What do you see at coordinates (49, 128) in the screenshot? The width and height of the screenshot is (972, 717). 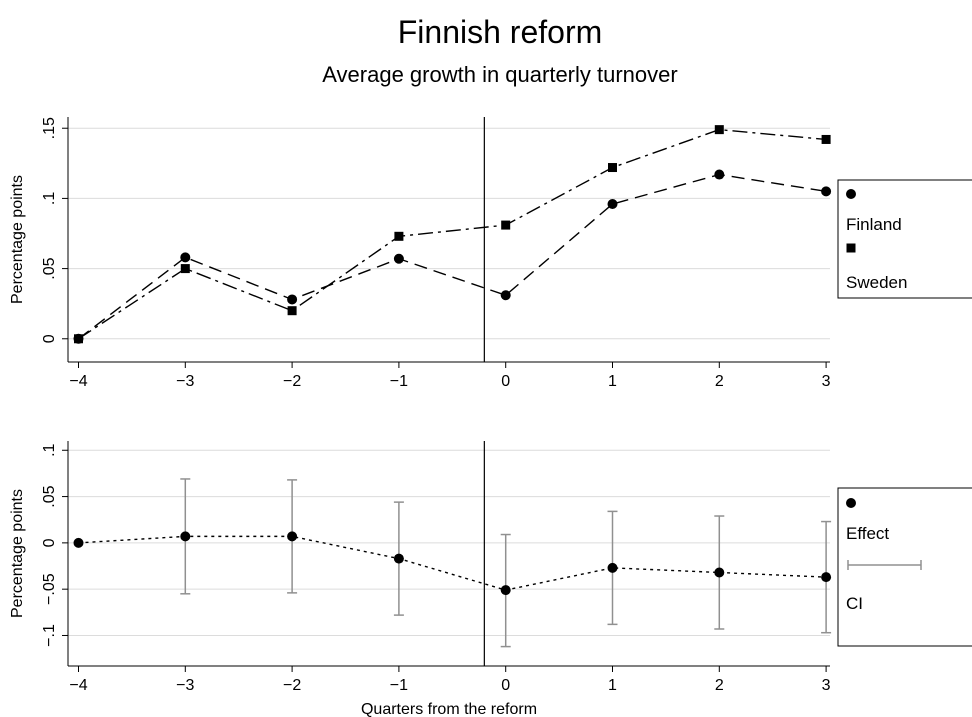 I see `y-tick-label: .15` at bounding box center [49, 128].